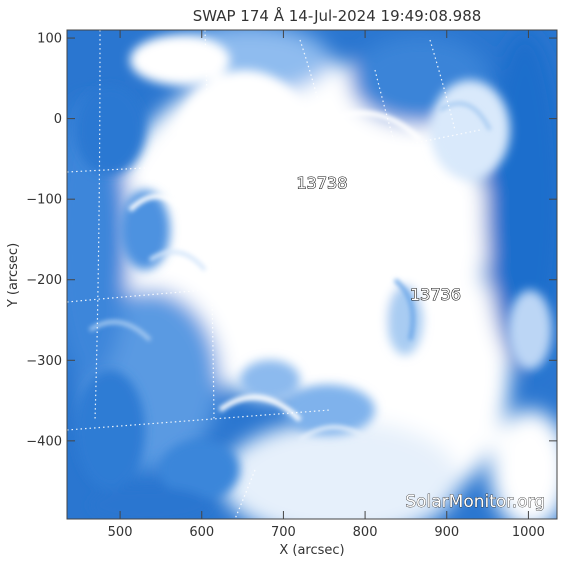  What do you see at coordinates (44, 361) in the screenshot?
I see `y-tick-label: −300` at bounding box center [44, 361].